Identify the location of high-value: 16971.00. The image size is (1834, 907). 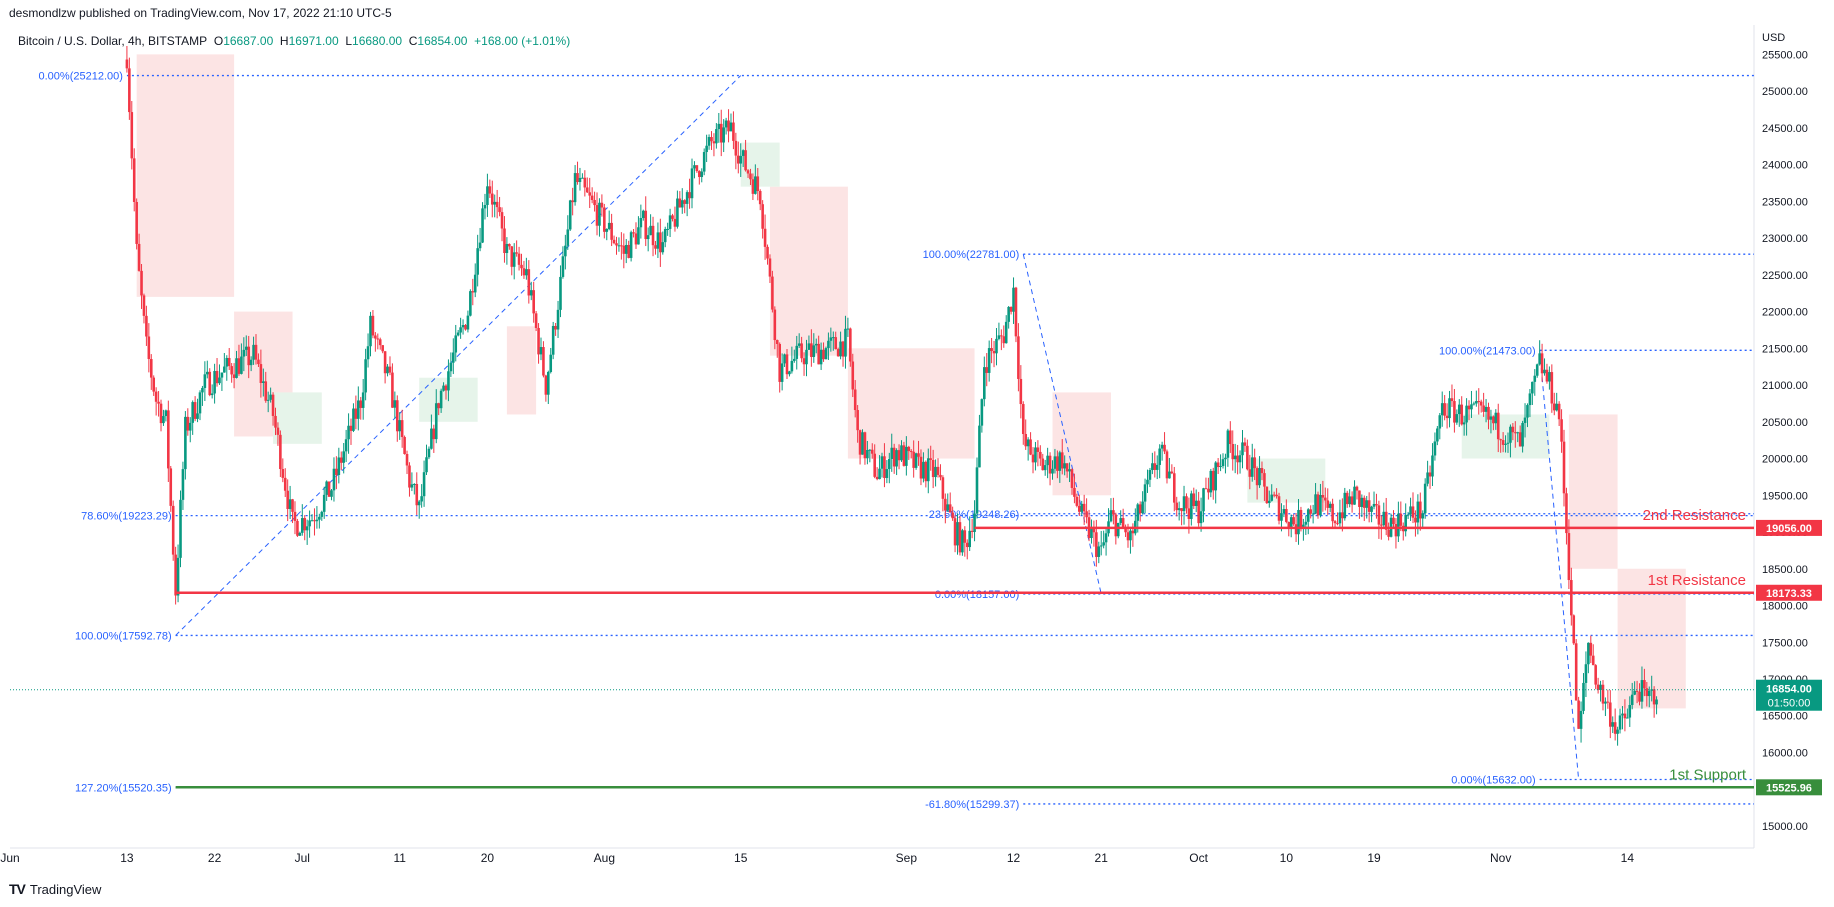
(313, 41).